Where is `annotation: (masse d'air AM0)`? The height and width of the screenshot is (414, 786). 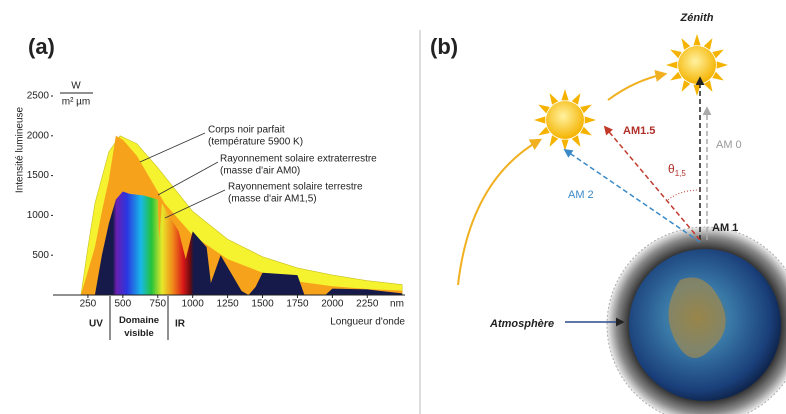
annotation: (masse d'air AM0) is located at coordinates (260, 171).